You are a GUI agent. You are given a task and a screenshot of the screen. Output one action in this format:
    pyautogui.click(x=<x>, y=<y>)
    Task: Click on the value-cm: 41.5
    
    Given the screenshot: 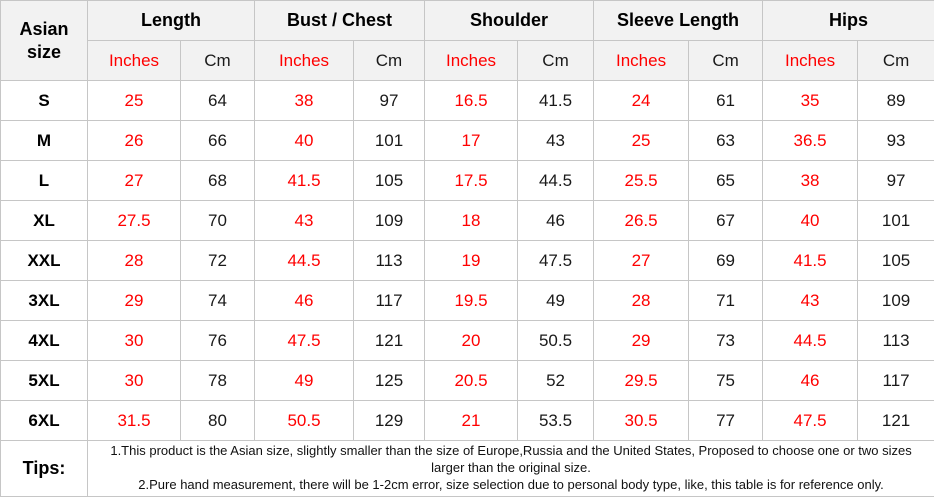 What is the action you would take?
    pyautogui.click(x=556, y=101)
    